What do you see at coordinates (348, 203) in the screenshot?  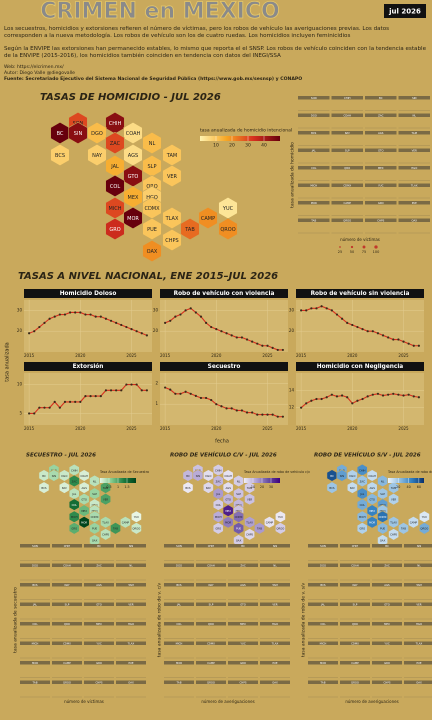 I see `sm-label: CAMP` at bounding box center [348, 203].